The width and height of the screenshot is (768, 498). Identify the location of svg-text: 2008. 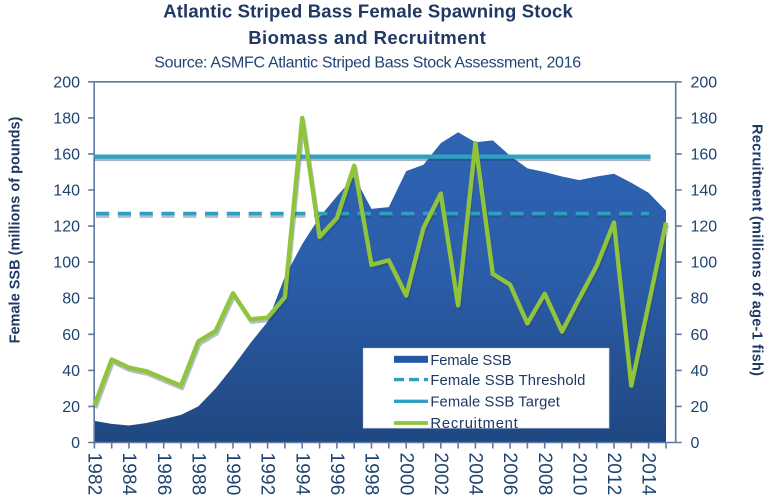
(544, 474).